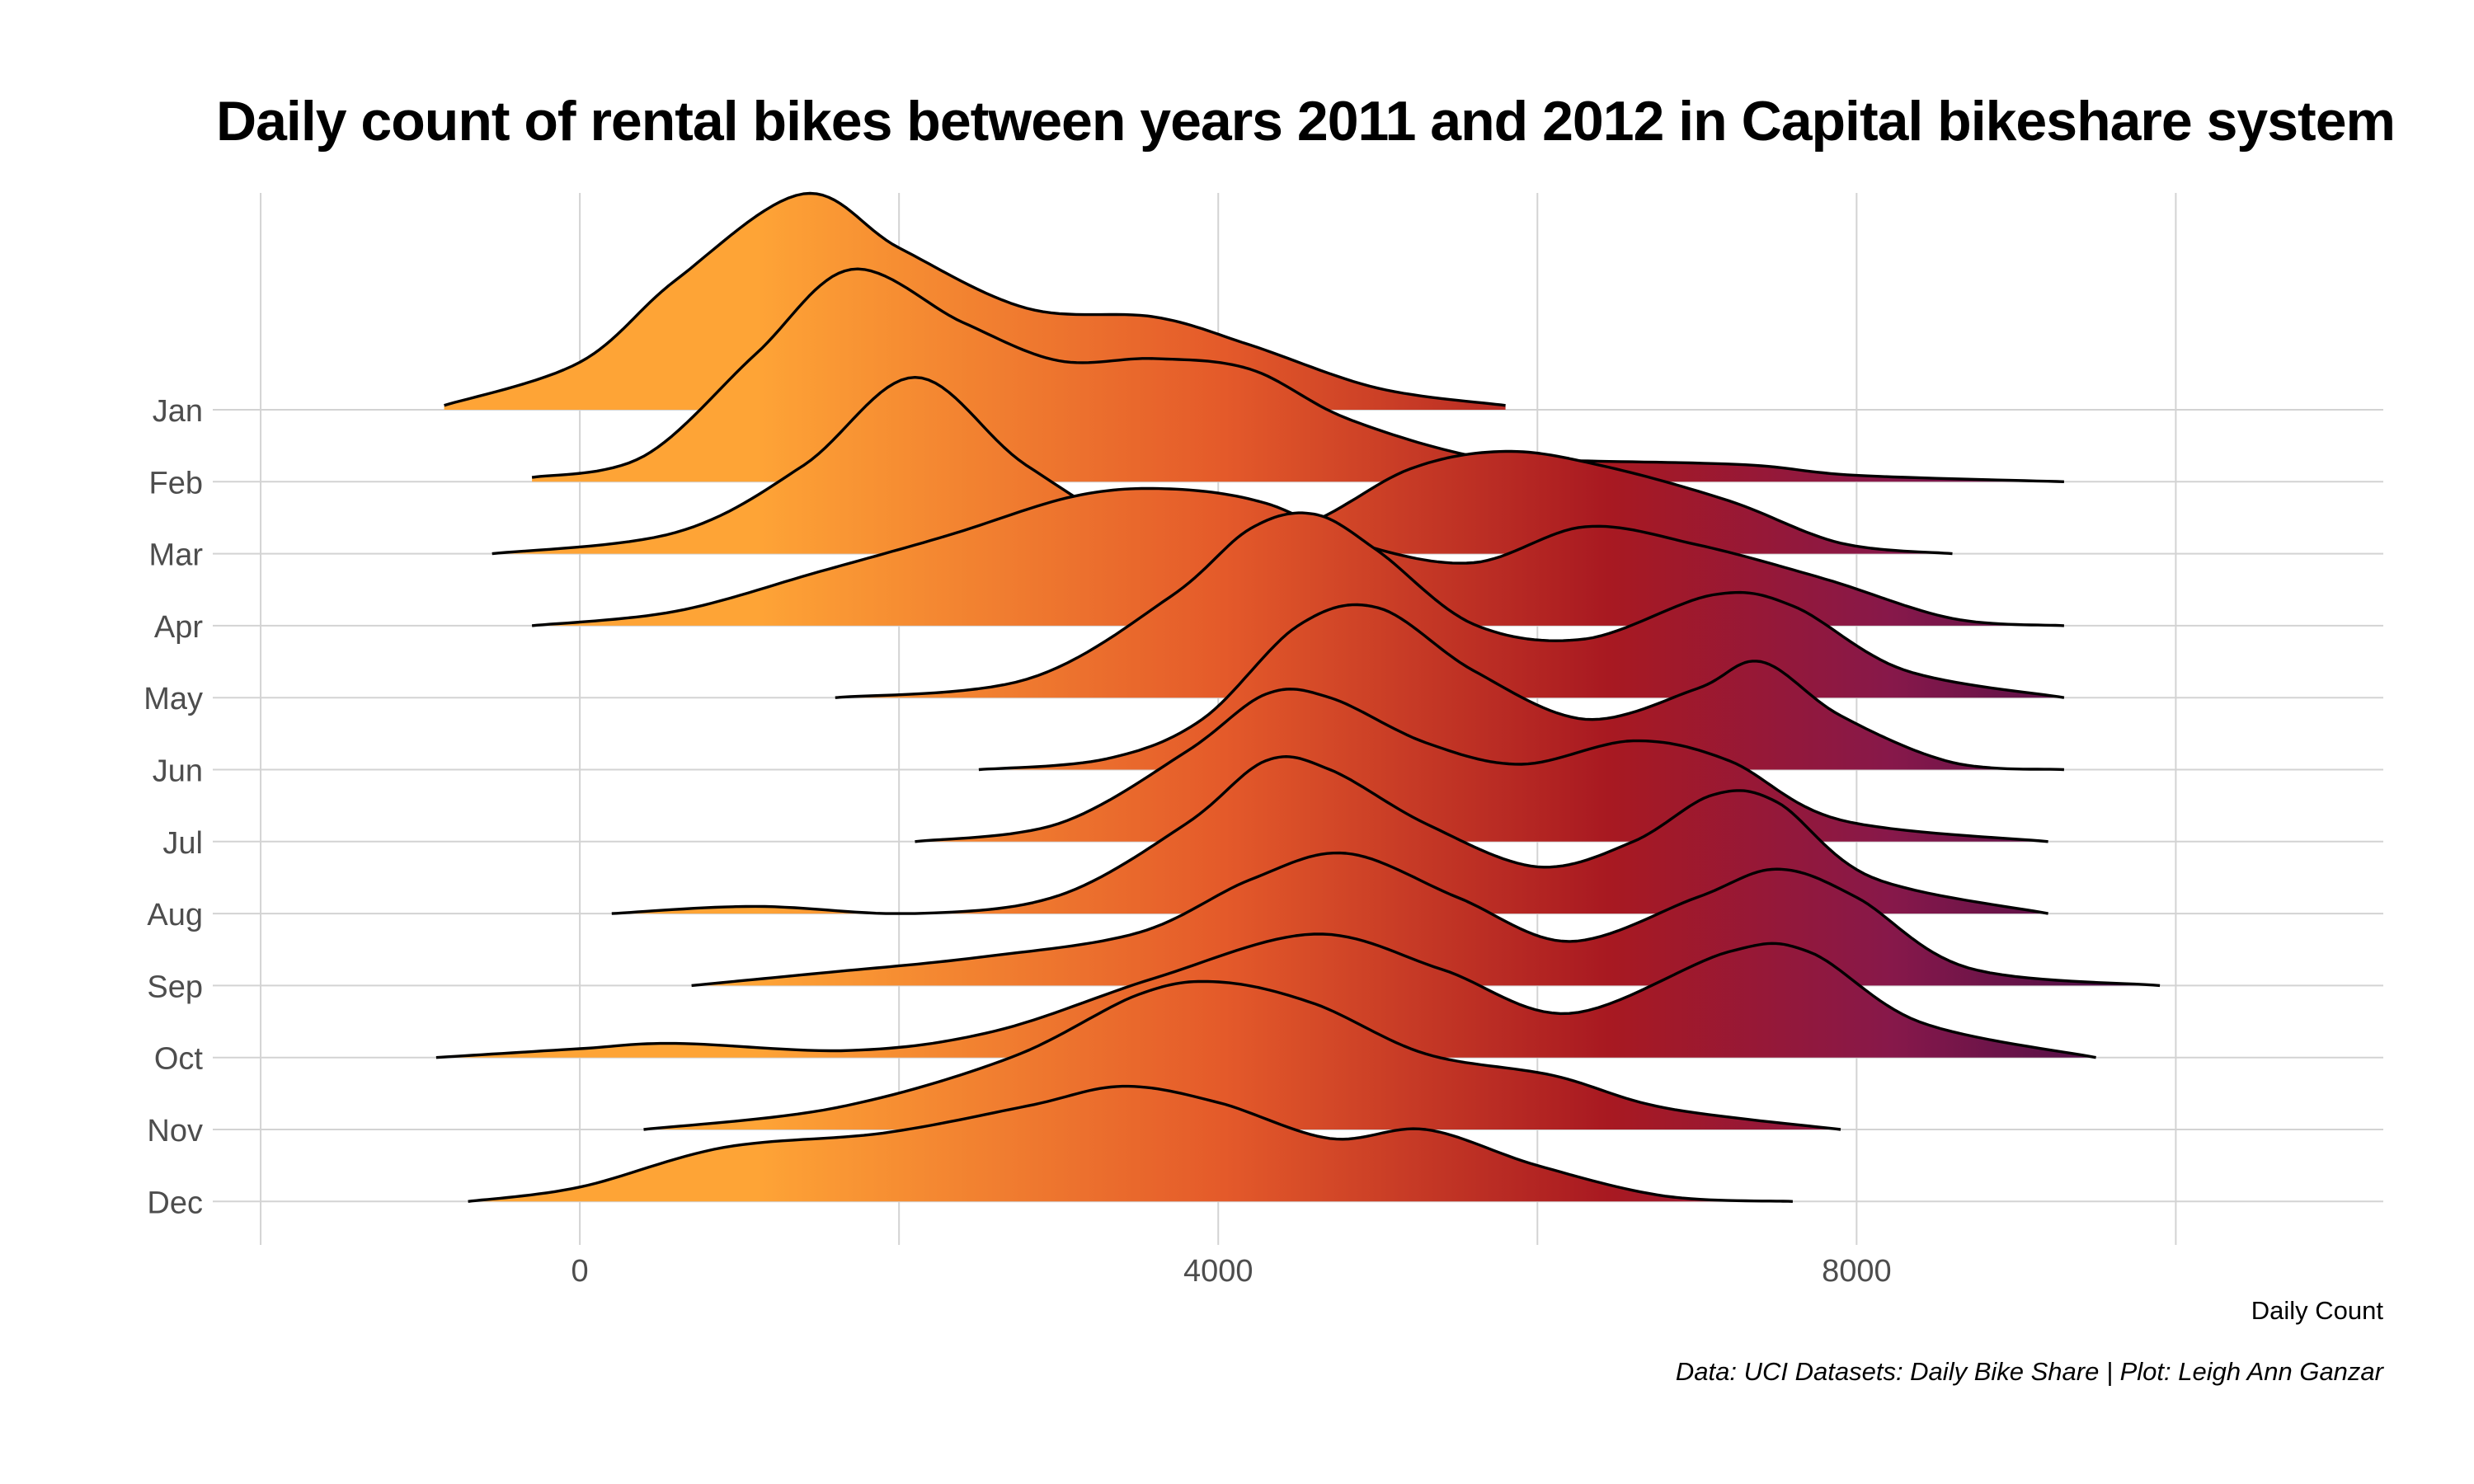 This screenshot has height=1484, width=2474. I want to click on y-tick-label-apr: Apr, so click(178, 627).